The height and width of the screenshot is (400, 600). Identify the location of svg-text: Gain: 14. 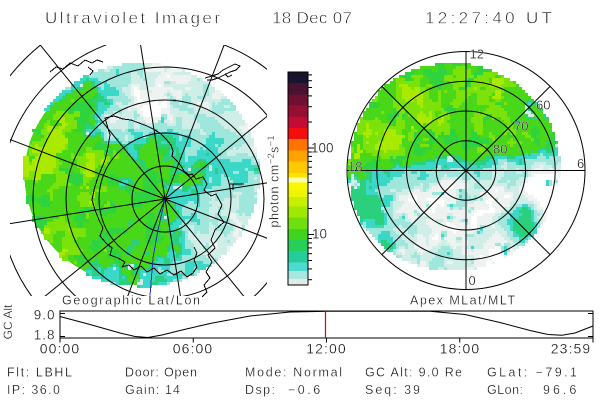
(152, 390).